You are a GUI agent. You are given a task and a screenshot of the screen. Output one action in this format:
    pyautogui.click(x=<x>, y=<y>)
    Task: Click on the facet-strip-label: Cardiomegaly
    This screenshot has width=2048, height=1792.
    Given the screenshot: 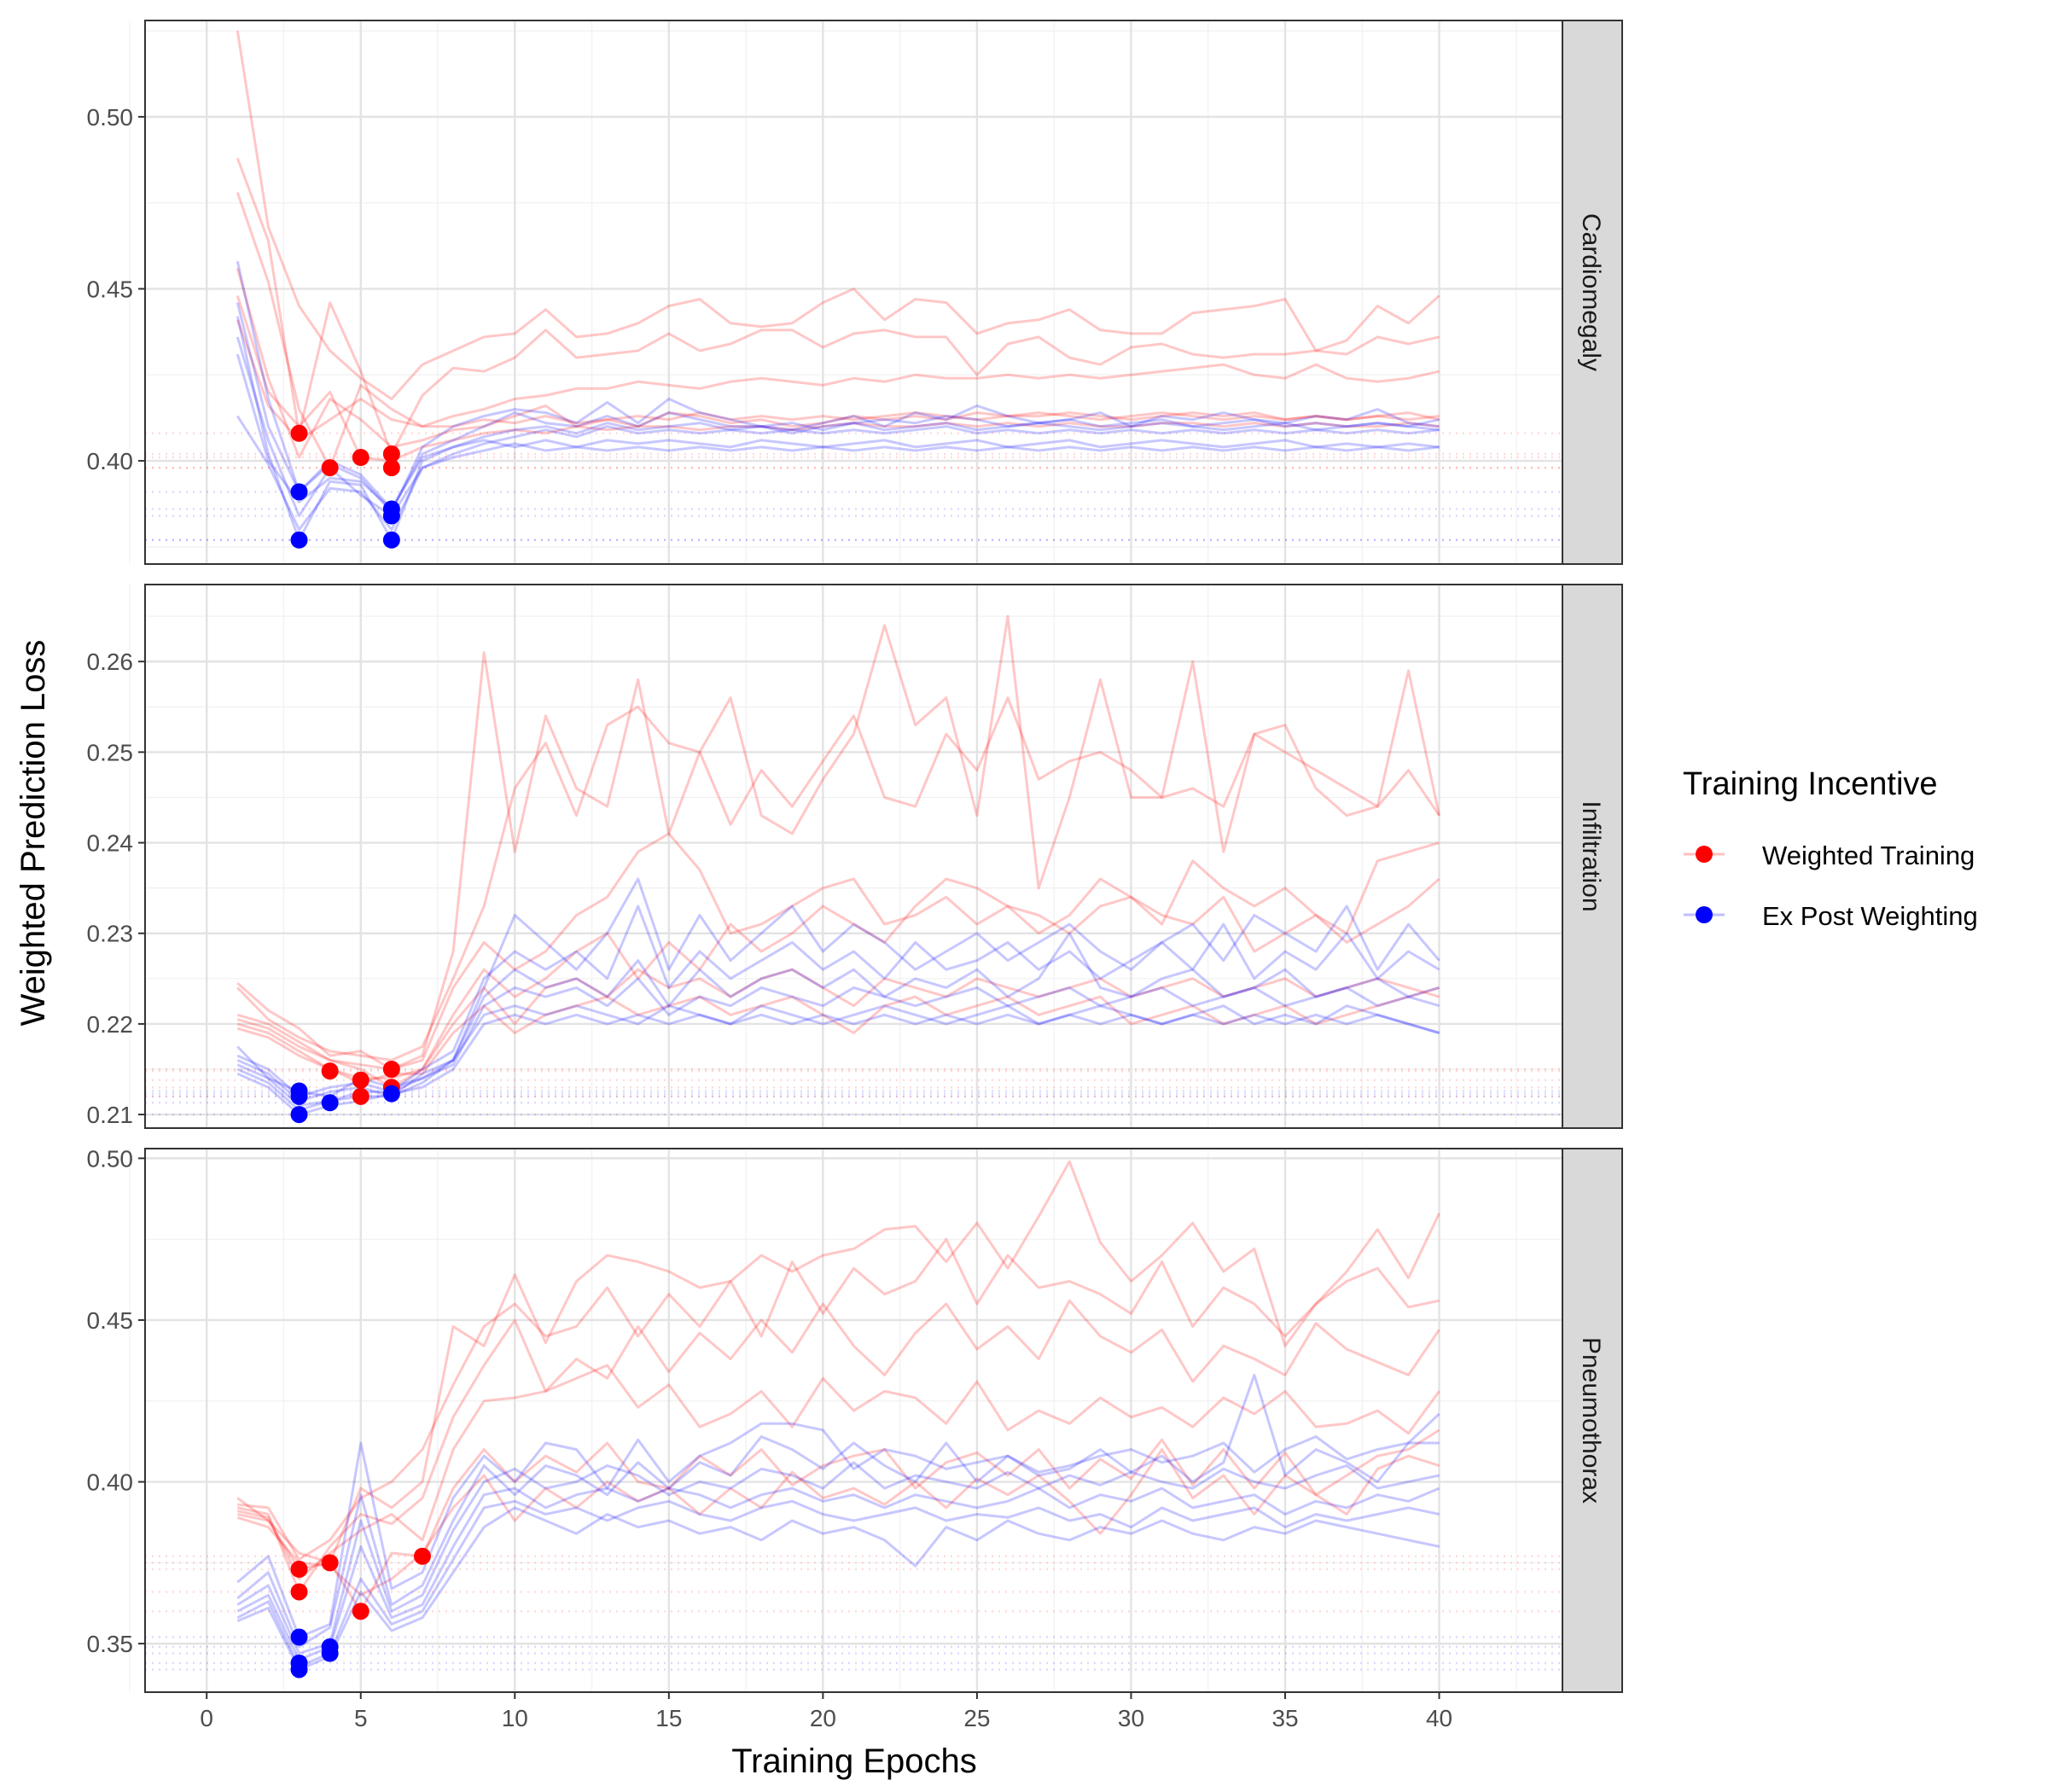 What is the action you would take?
    pyautogui.click(x=1591, y=292)
    